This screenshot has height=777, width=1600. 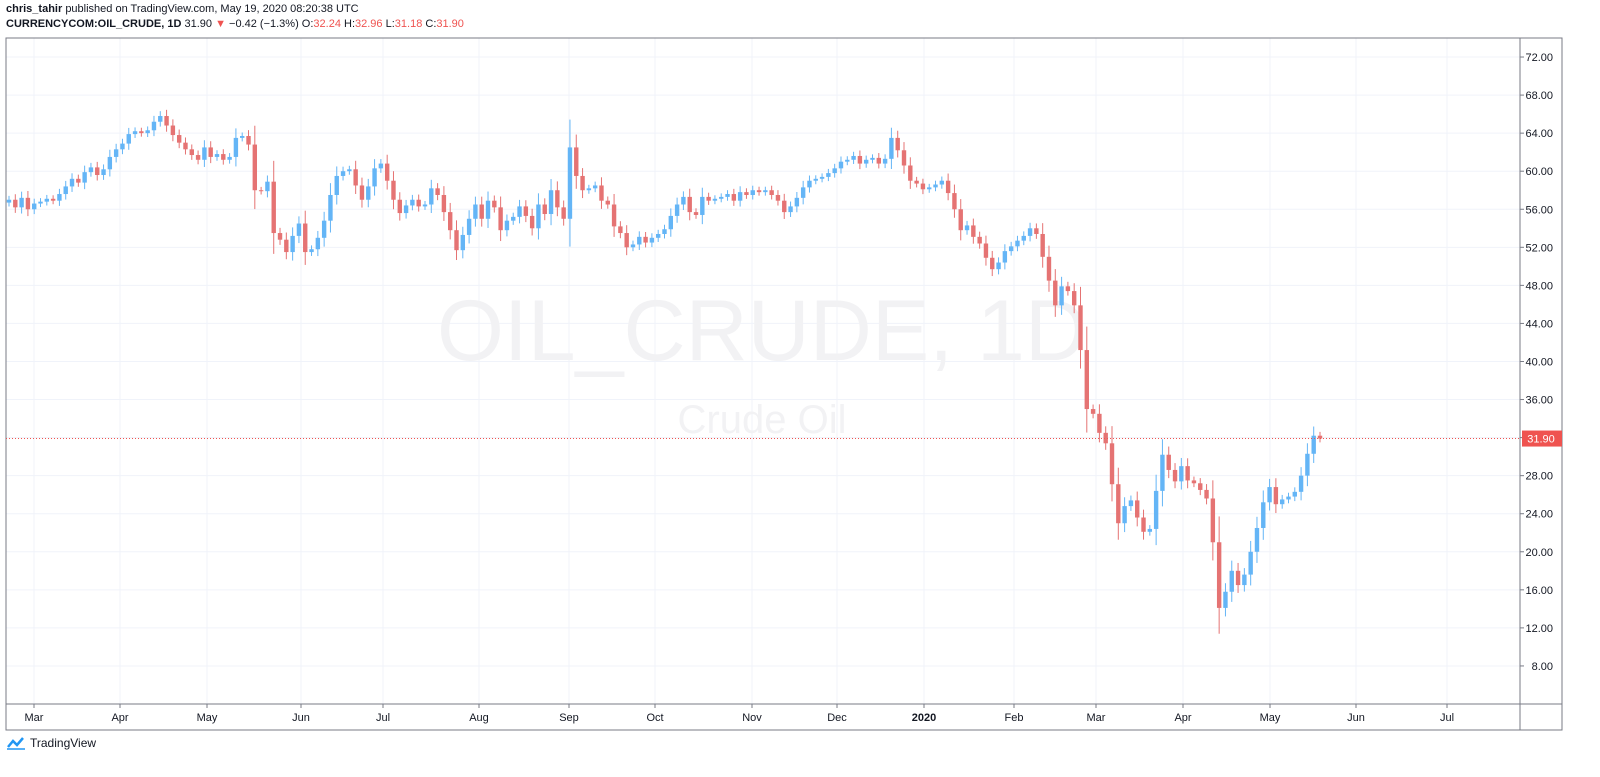 What do you see at coordinates (307, 24) in the screenshot?
I see `open-label: O:` at bounding box center [307, 24].